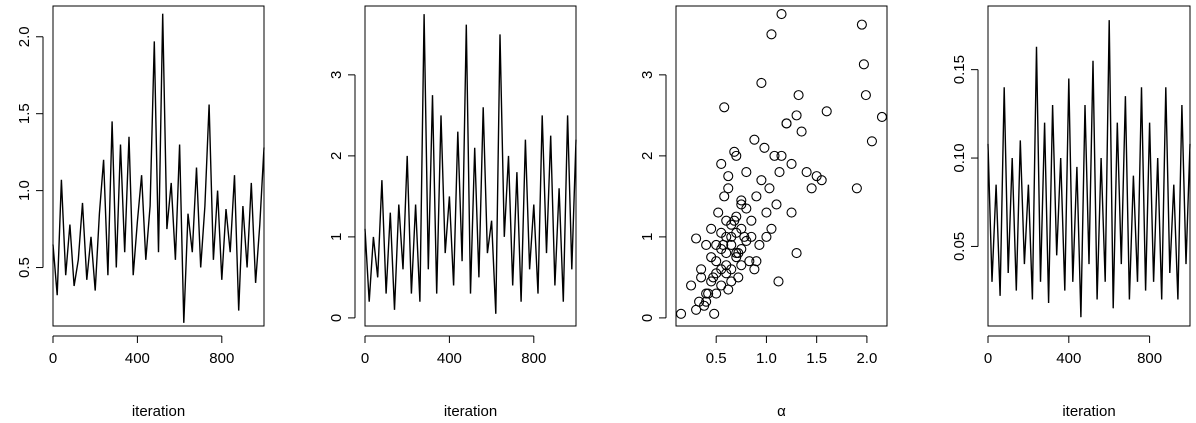 The height and width of the screenshot is (423, 1196). Describe the element at coordinates (24, 36) in the screenshot. I see `y-tick-label: 2.0` at that location.